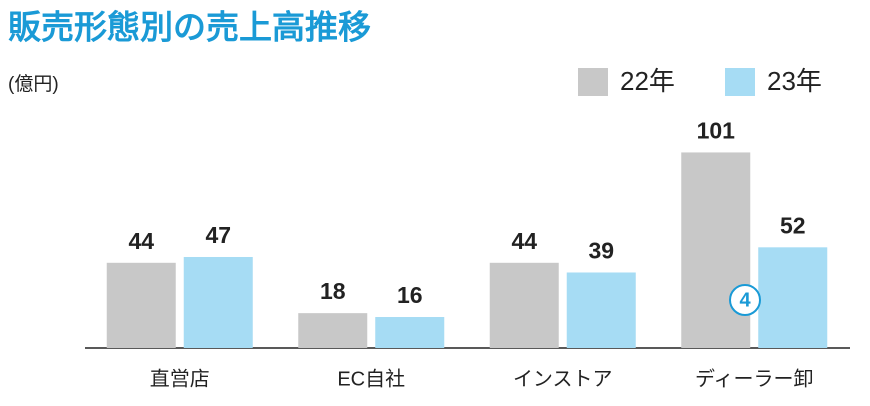 The height and width of the screenshot is (406, 870). What do you see at coordinates (754, 378) in the screenshot?
I see `x-tick-label: ディーラー卸` at bounding box center [754, 378].